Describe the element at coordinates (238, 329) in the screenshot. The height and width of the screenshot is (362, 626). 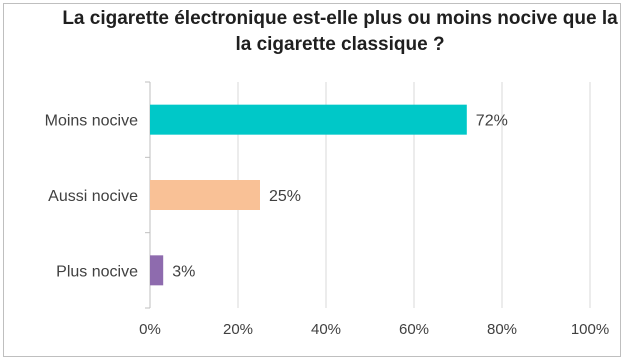
I see `x-tick-label: 20%` at that location.